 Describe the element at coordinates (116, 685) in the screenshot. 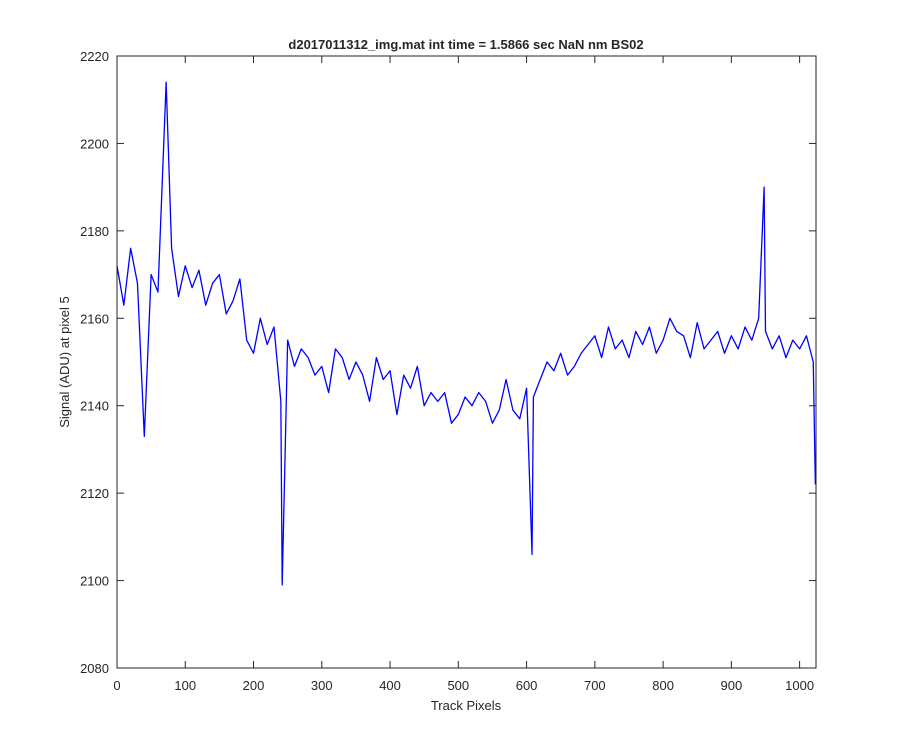

I see `x-tick-label: 0` at that location.